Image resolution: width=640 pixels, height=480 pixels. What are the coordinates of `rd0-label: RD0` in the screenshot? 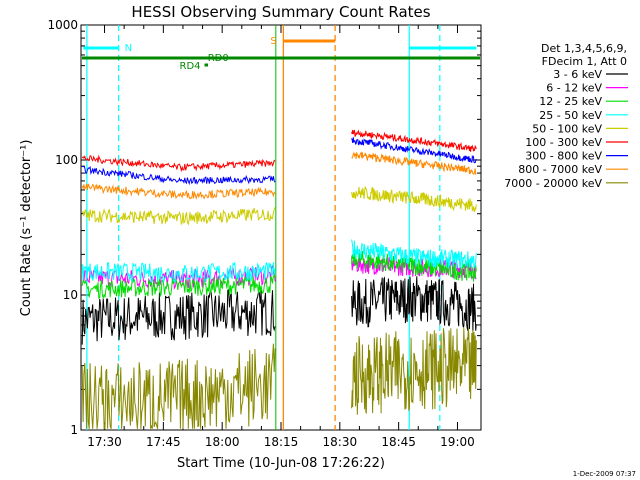 It's located at (218, 58).